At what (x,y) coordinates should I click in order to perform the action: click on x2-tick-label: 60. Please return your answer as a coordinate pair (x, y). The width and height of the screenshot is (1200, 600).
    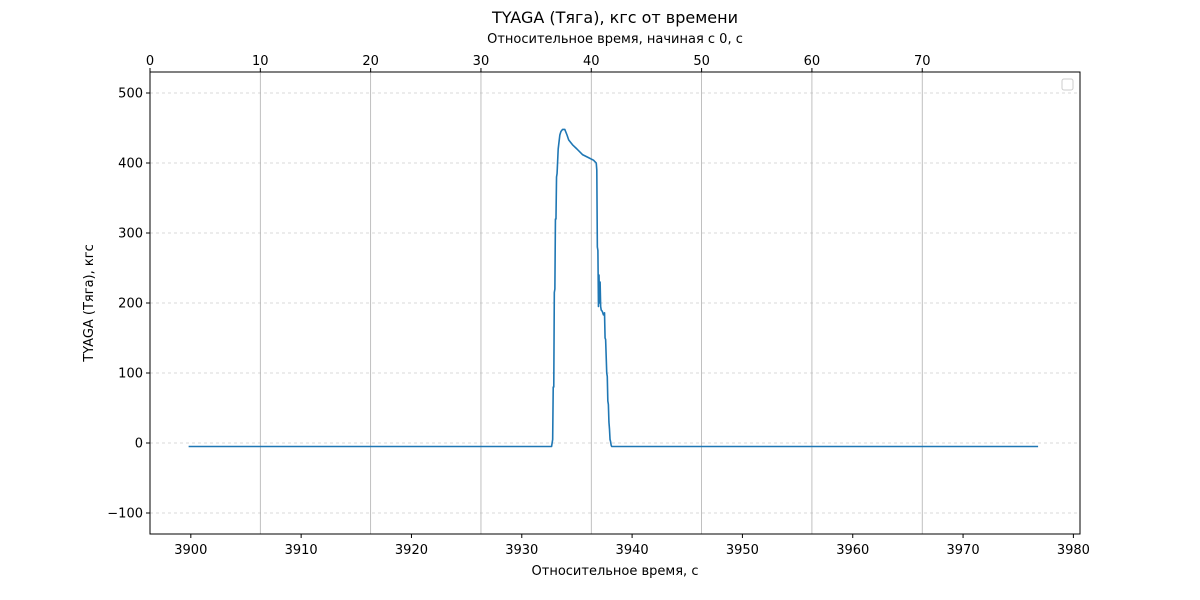
    Looking at the image, I should click on (812, 61).